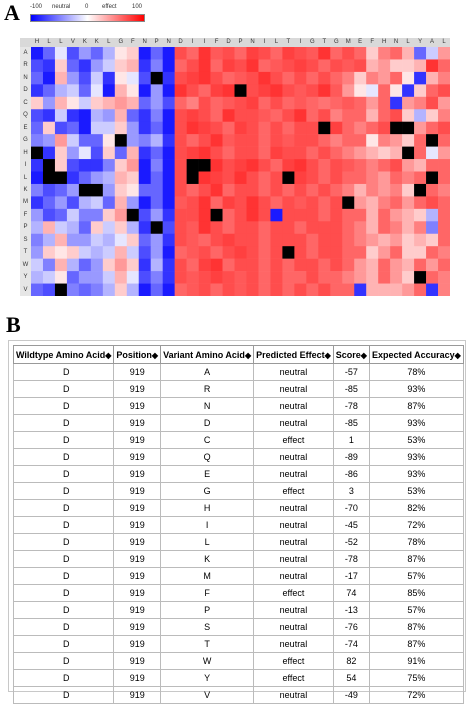 This screenshot has width=474, height=704. I want to click on heatmap-row-label: P, so click(25, 227).